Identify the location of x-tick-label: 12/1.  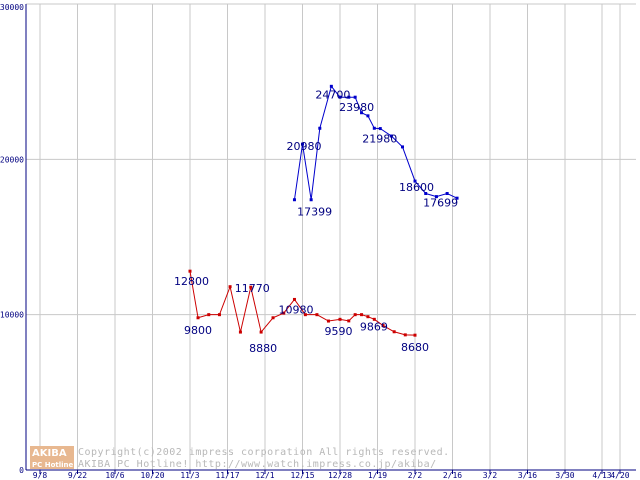
(264, 475).